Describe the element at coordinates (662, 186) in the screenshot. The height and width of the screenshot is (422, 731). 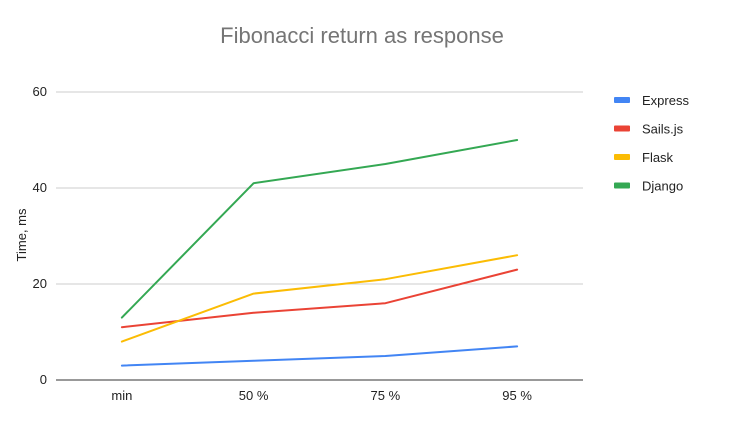
I see `legend-label: Django` at that location.